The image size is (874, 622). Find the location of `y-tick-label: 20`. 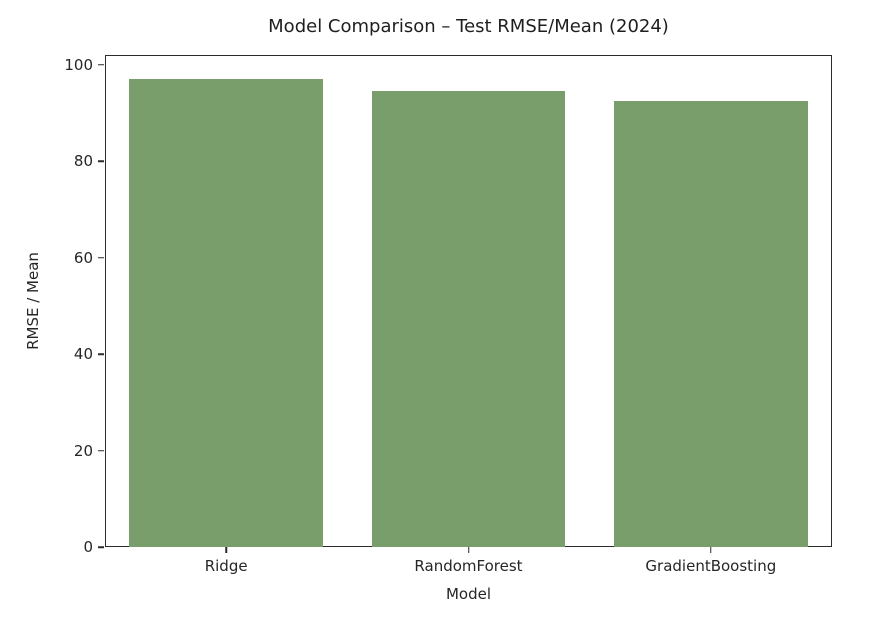

y-tick-label: 20 is located at coordinates (83, 450).